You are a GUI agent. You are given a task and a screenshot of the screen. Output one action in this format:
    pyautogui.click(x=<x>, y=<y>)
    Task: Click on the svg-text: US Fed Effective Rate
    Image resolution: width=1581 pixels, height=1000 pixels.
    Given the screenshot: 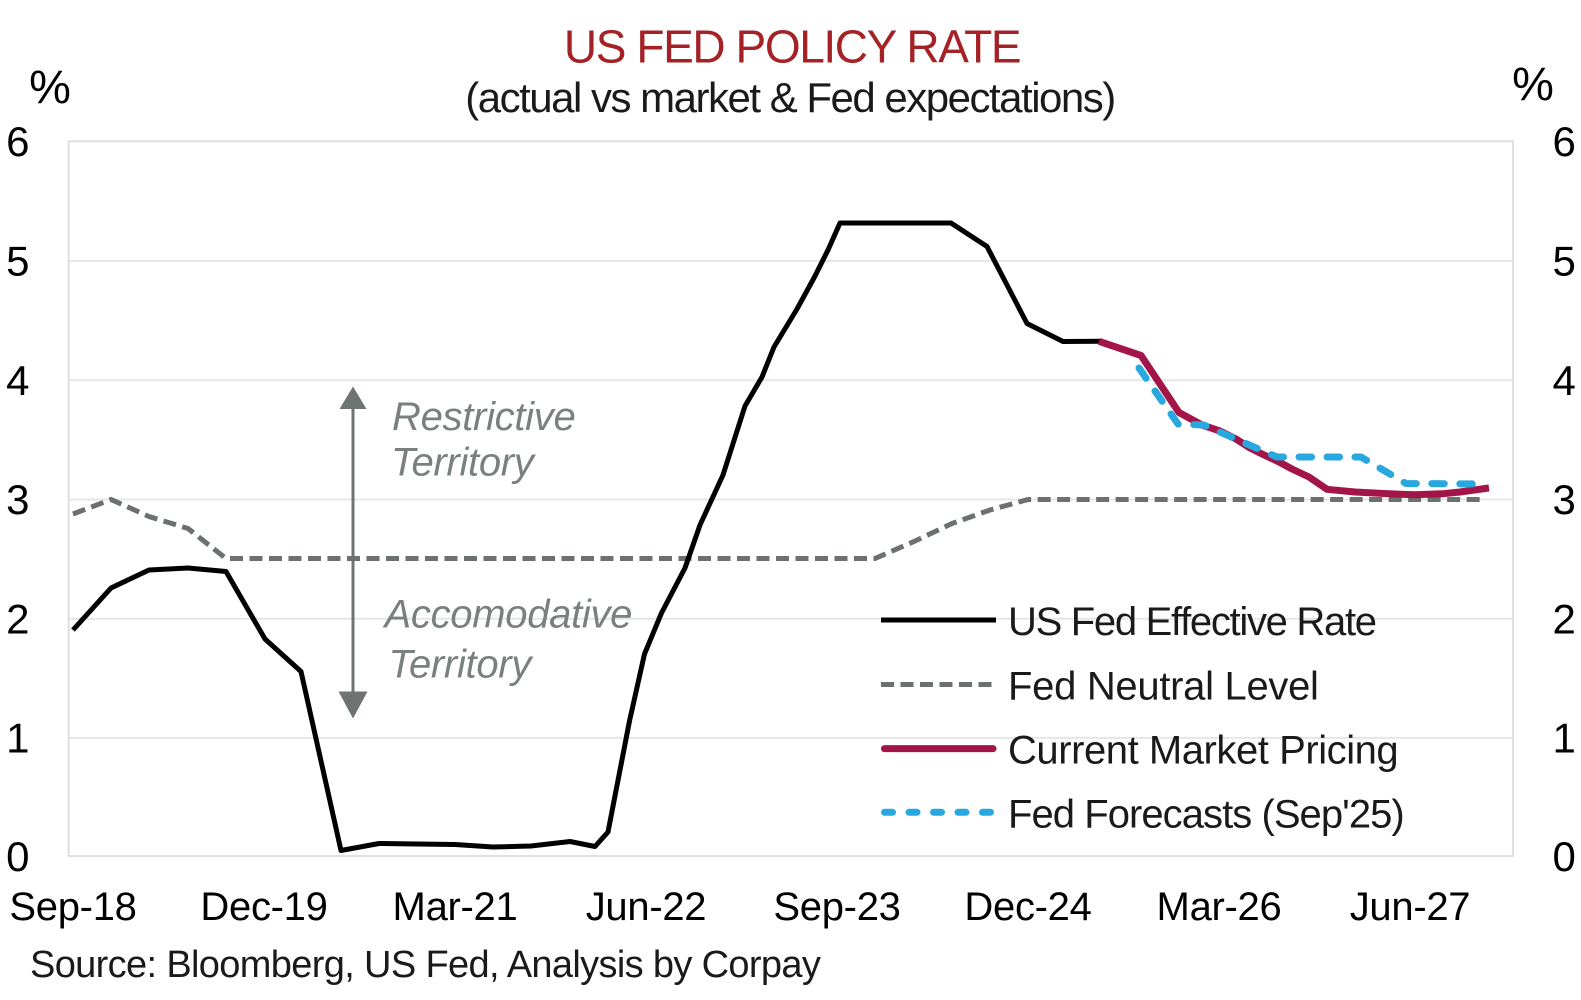 What is the action you would take?
    pyautogui.click(x=1192, y=622)
    